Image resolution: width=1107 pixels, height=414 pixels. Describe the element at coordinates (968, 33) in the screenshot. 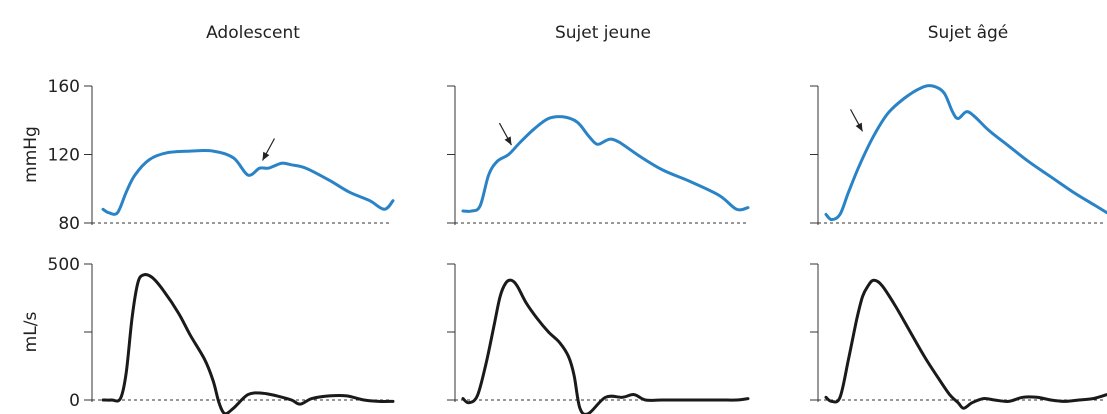

I see `column-title: Sujet âgé` at that location.